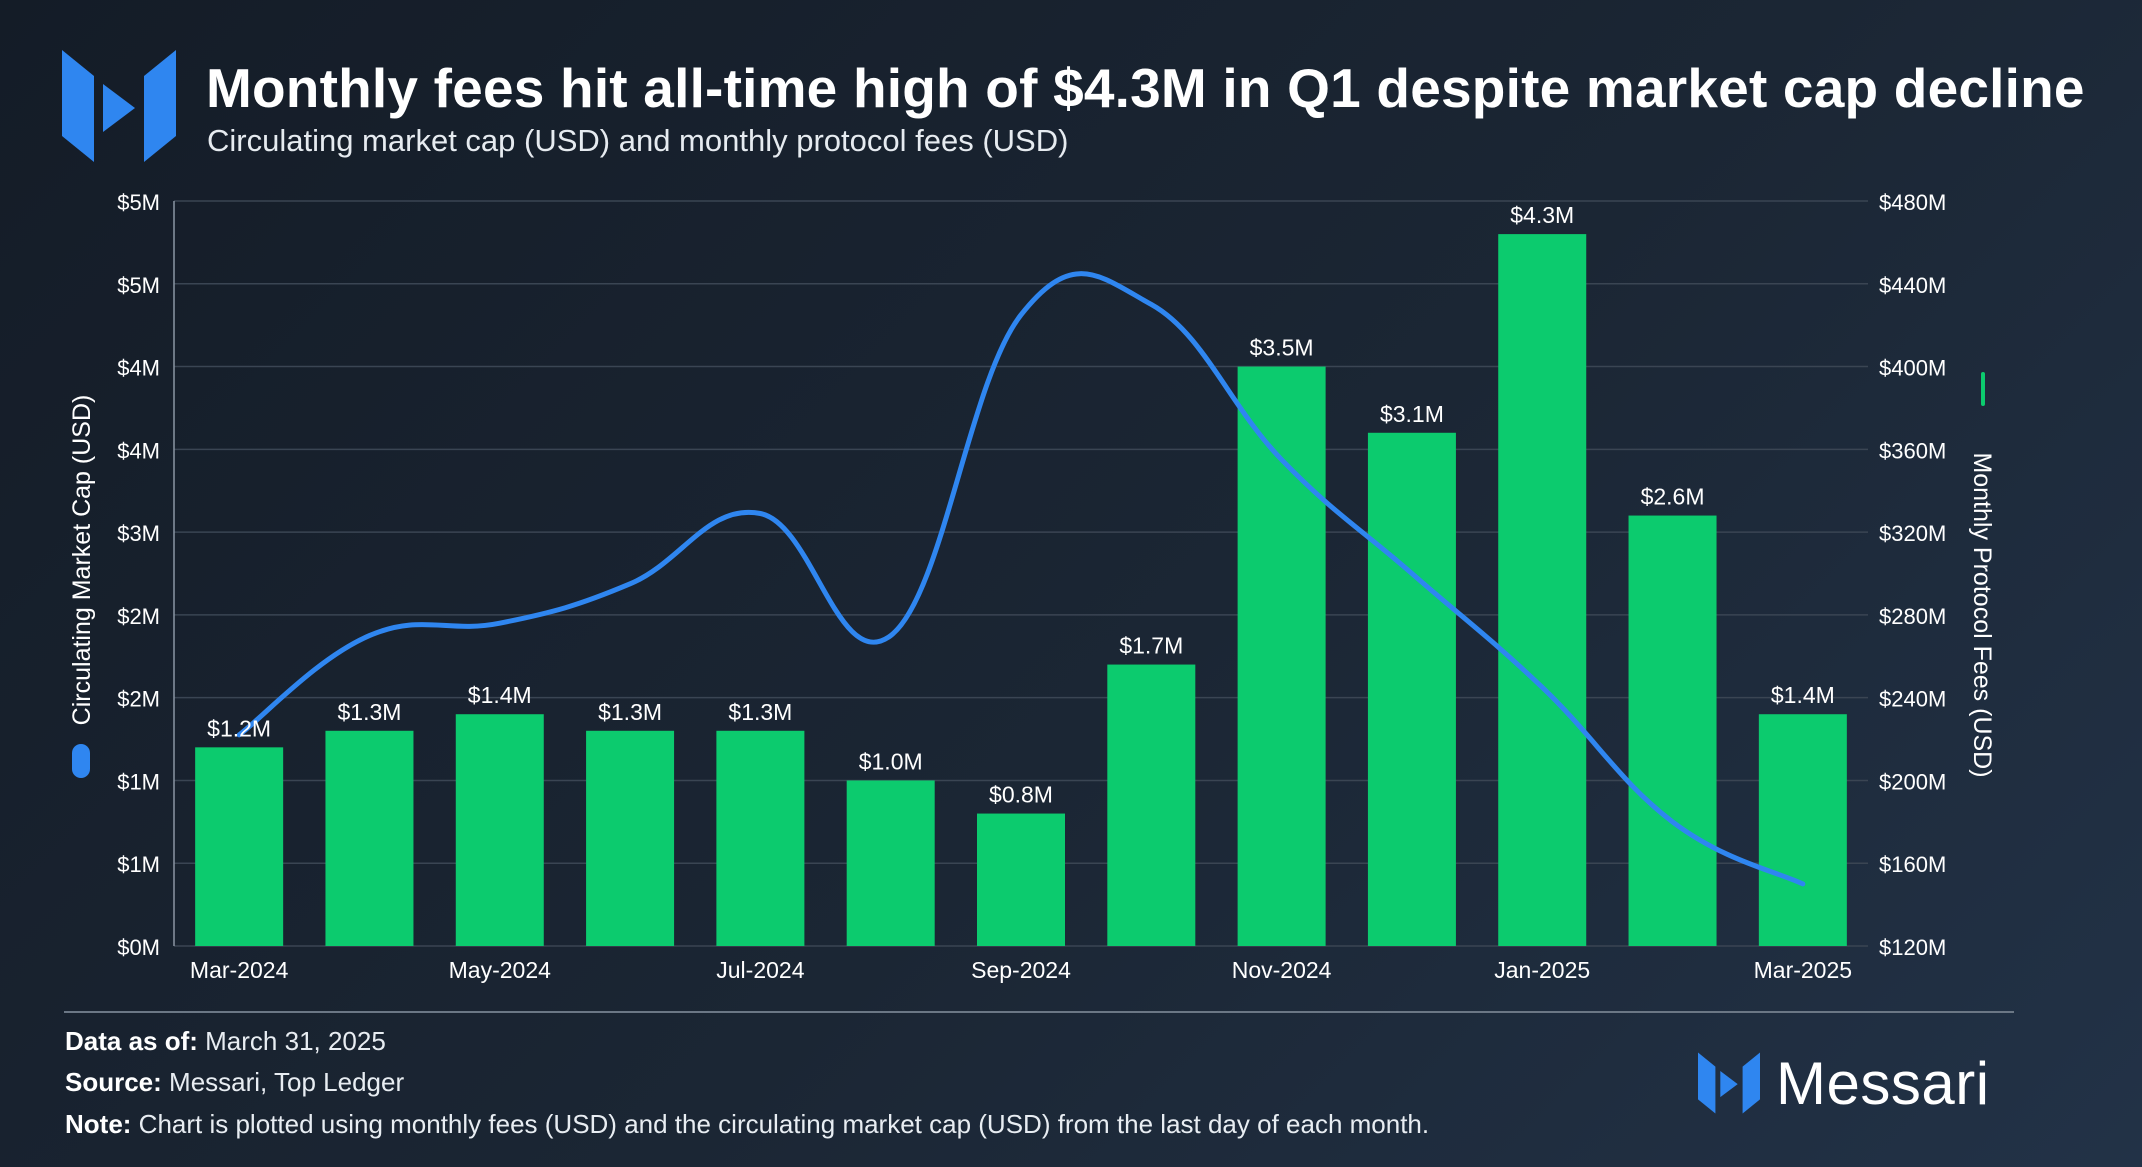  Describe the element at coordinates (1883, 1083) in the screenshot. I see `brand-name: Messari` at that location.